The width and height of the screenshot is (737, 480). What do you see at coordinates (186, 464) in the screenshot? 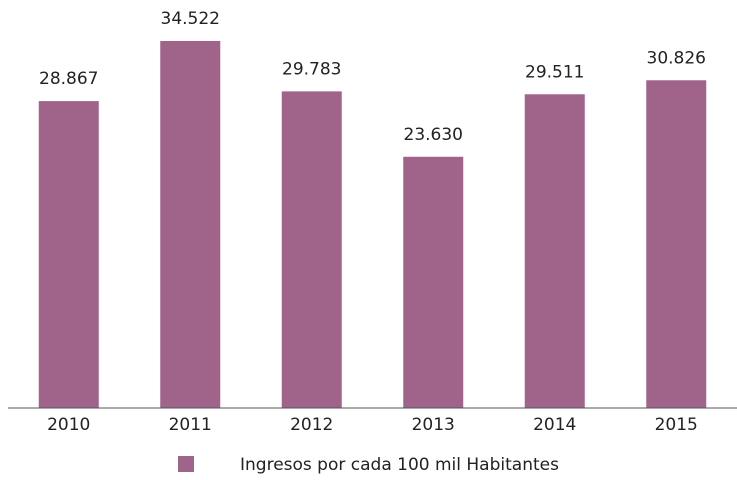
I see `legend-swatch` at bounding box center [186, 464].